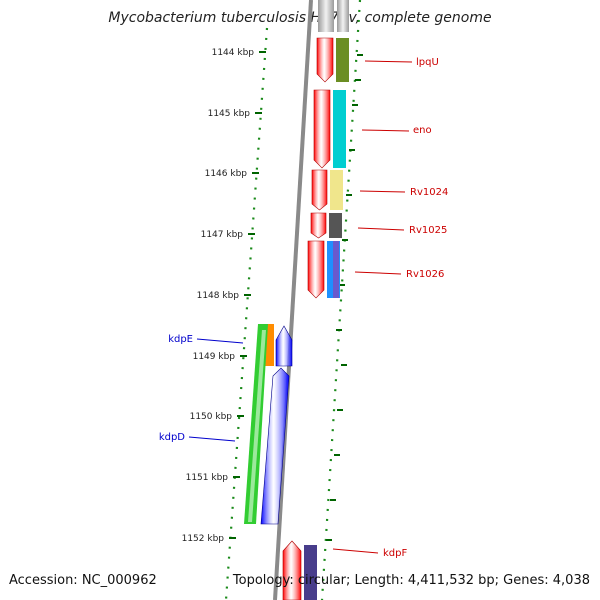 The width and height of the screenshot is (600, 600). I want to click on gene-arrow-kdpE, so click(284, 346).